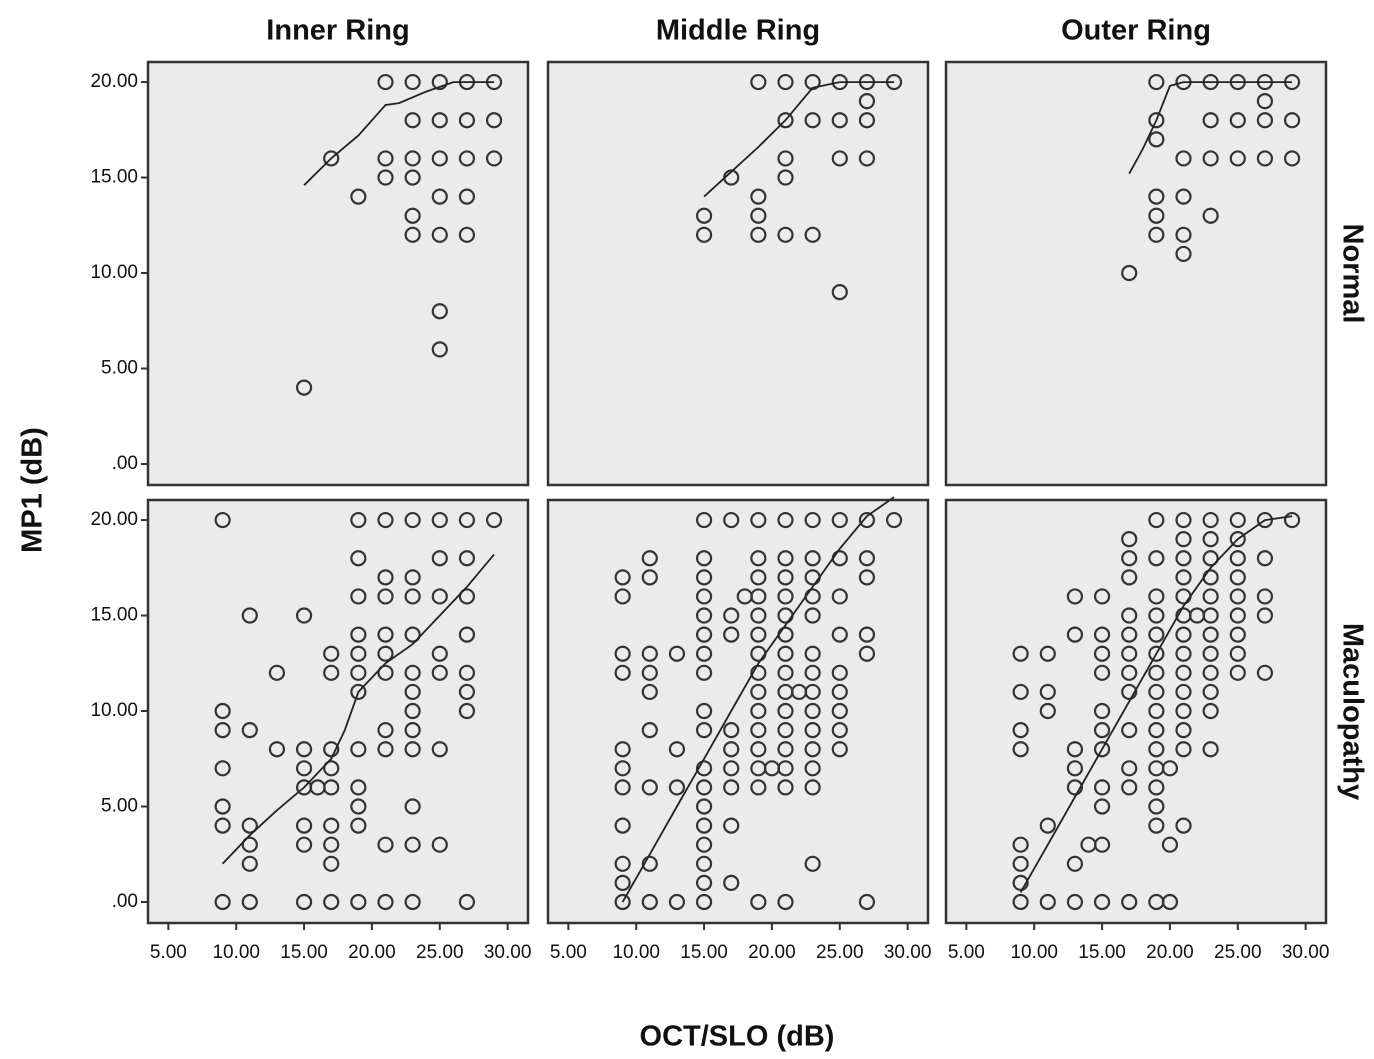  What do you see at coordinates (1034, 952) in the screenshot?
I see `x-tick-label: 10.00` at bounding box center [1034, 952].